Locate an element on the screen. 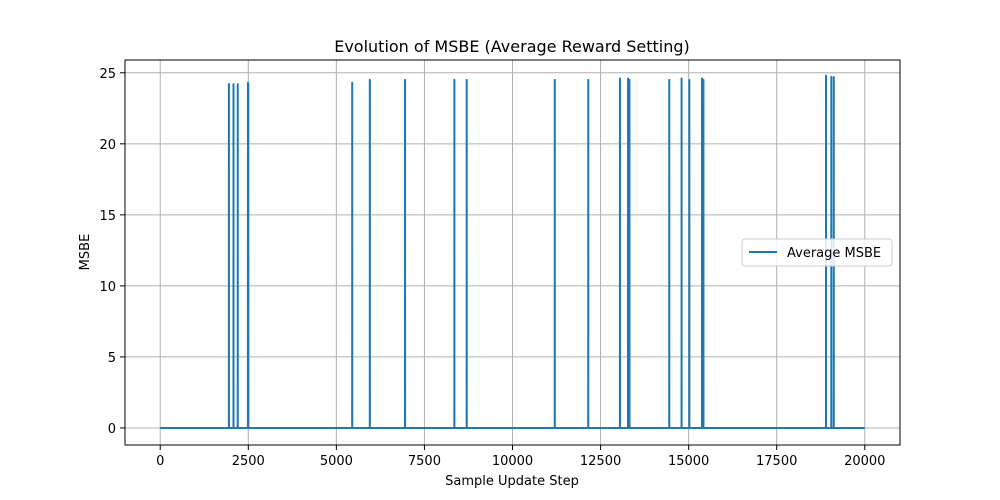 Image resolution: width=1000 pixels, height=500 pixels. y-tick-label: 0 is located at coordinates (112, 429).